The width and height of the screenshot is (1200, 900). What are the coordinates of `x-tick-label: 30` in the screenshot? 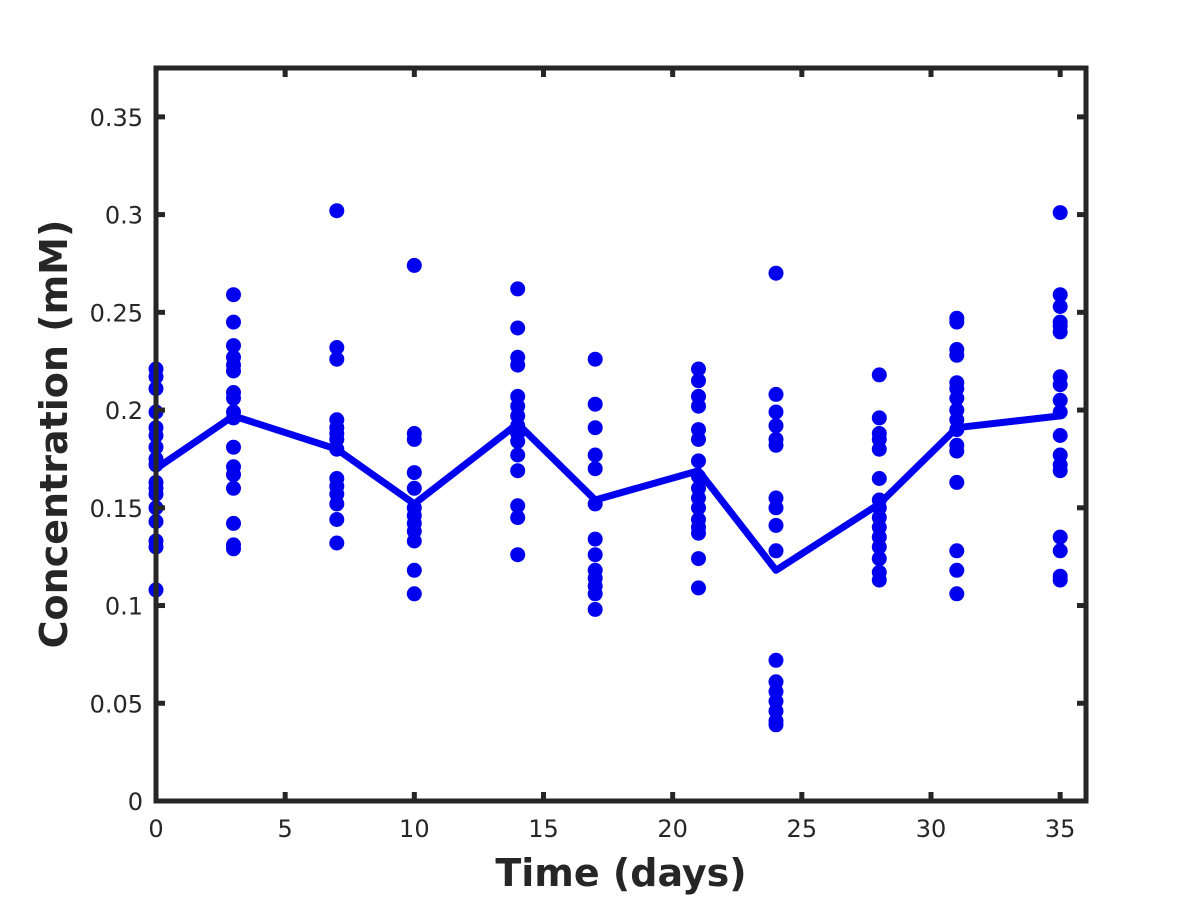 It's located at (931, 829).